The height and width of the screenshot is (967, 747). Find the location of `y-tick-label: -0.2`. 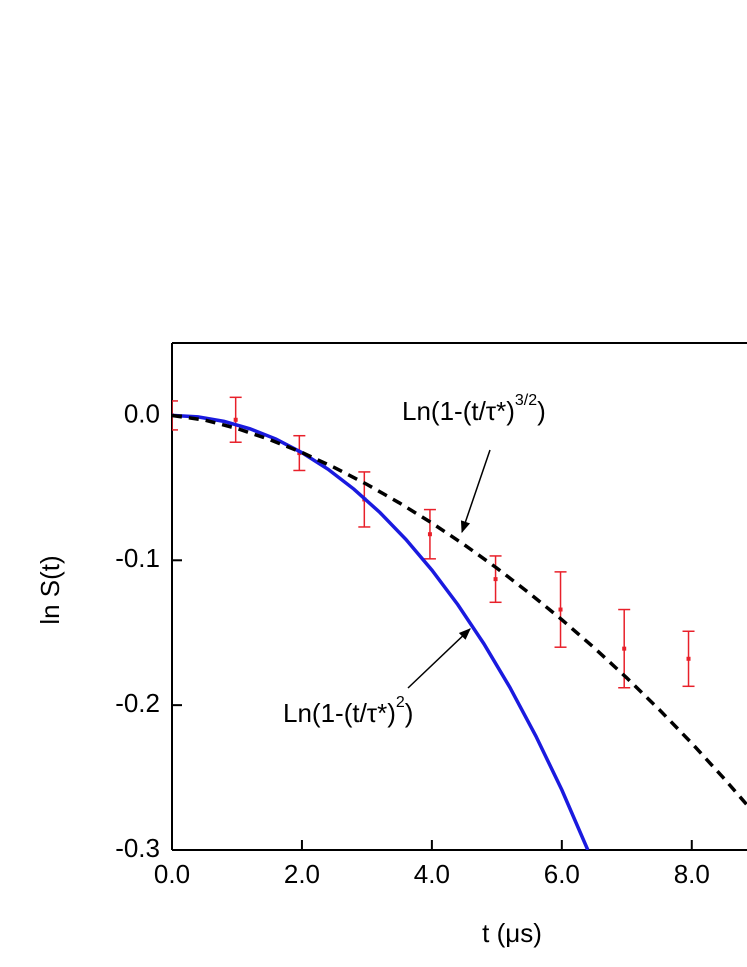

y-tick-label: -0.2 is located at coordinates (137, 703).